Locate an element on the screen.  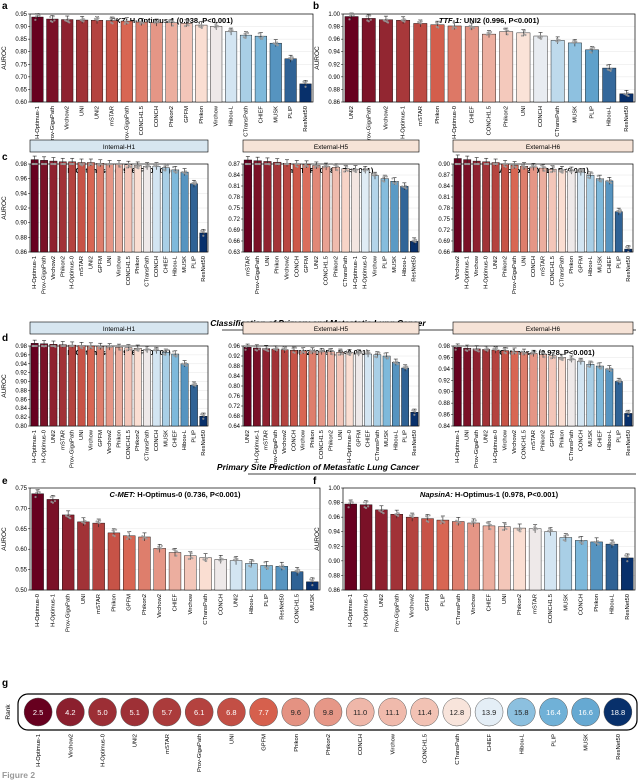
x-tick-label: CONCH is located at coordinates (157, 116).